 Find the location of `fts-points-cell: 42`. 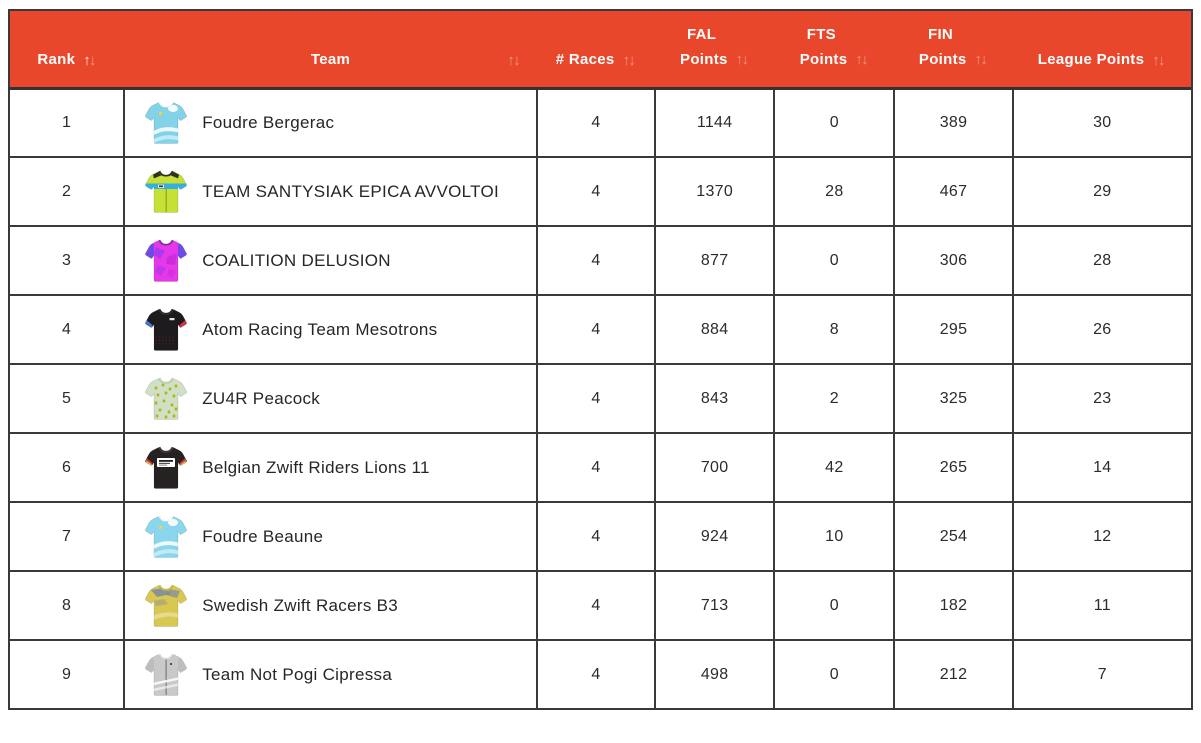

fts-points-cell: 42 is located at coordinates (834, 467).